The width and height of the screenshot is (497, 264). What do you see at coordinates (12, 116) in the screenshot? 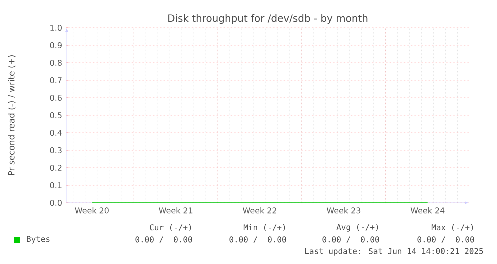
I see `y-axis-title: Pr second read (-) / write (+)` at bounding box center [12, 116].